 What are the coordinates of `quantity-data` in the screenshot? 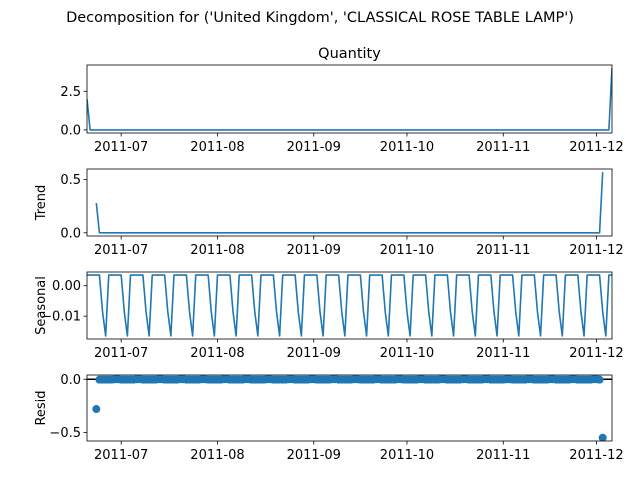 It's located at (349, 99).